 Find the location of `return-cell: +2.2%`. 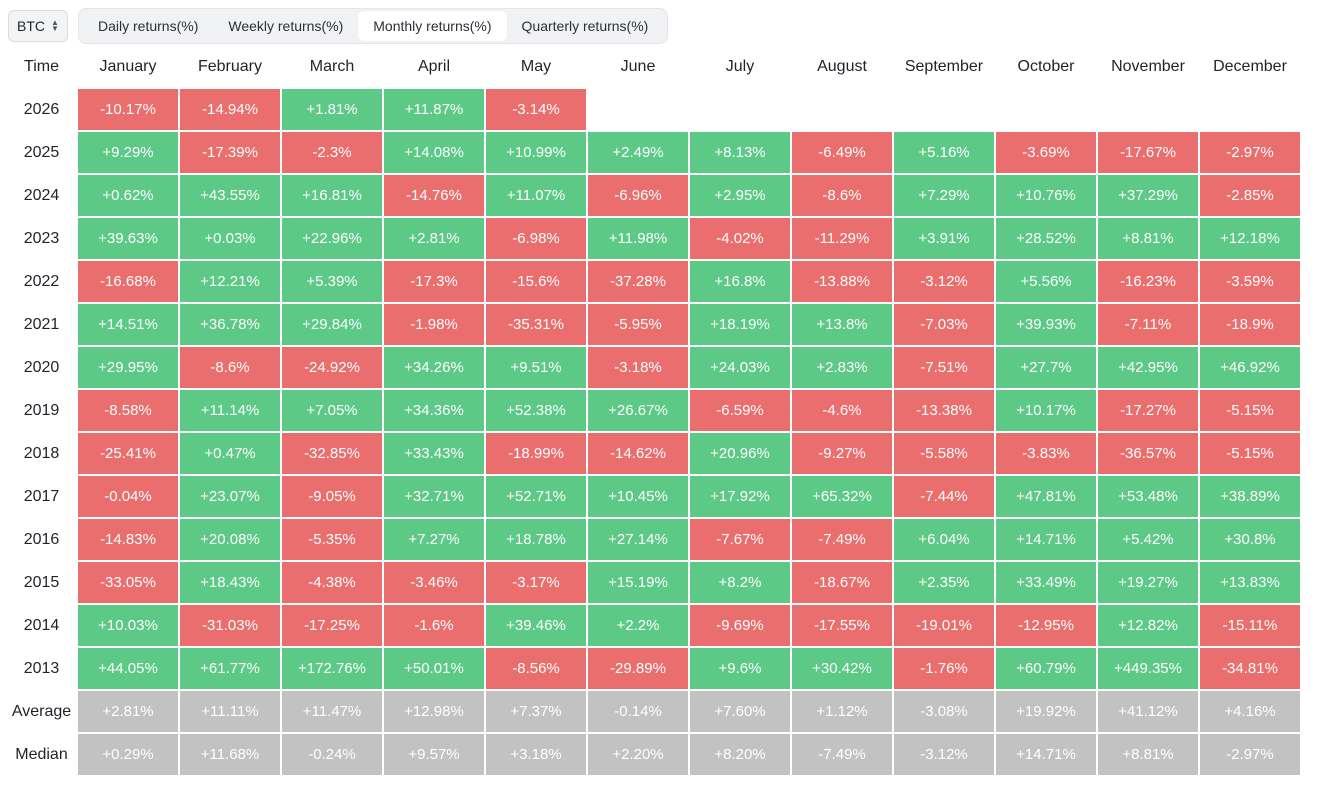

return-cell: +2.2% is located at coordinates (638, 625).